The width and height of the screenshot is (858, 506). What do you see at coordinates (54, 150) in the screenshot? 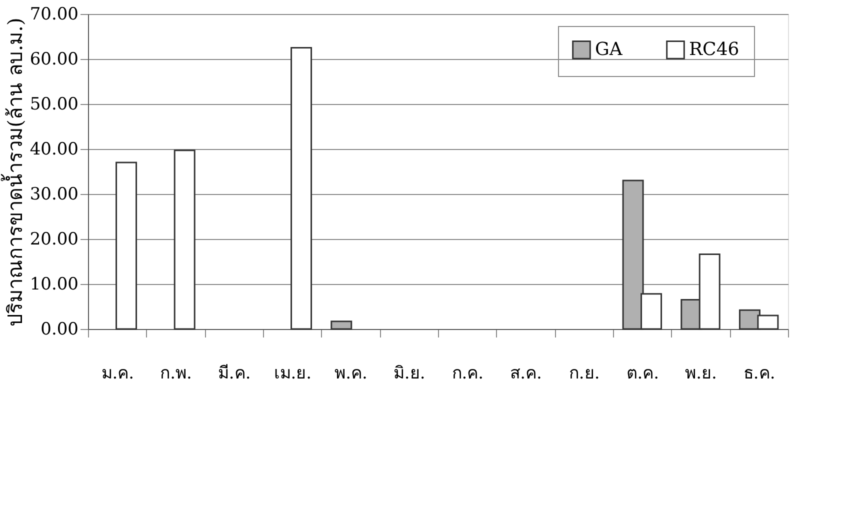
I see `y-tick-label: 40.00` at bounding box center [54, 150].